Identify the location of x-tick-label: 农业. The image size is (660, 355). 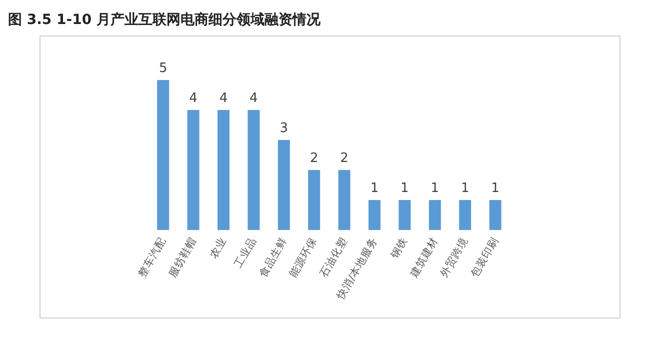
(218, 248).